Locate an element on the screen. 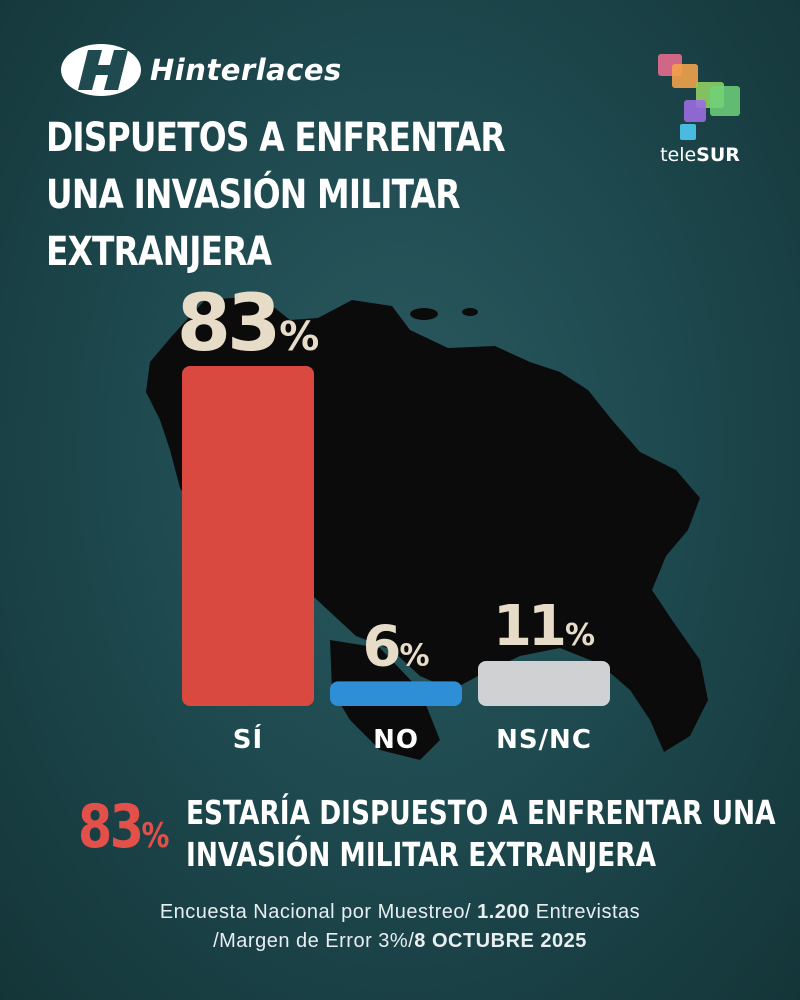 The width and height of the screenshot is (800, 1000). hinterlaces-logo: Hinterlaces is located at coordinates (213, 70).